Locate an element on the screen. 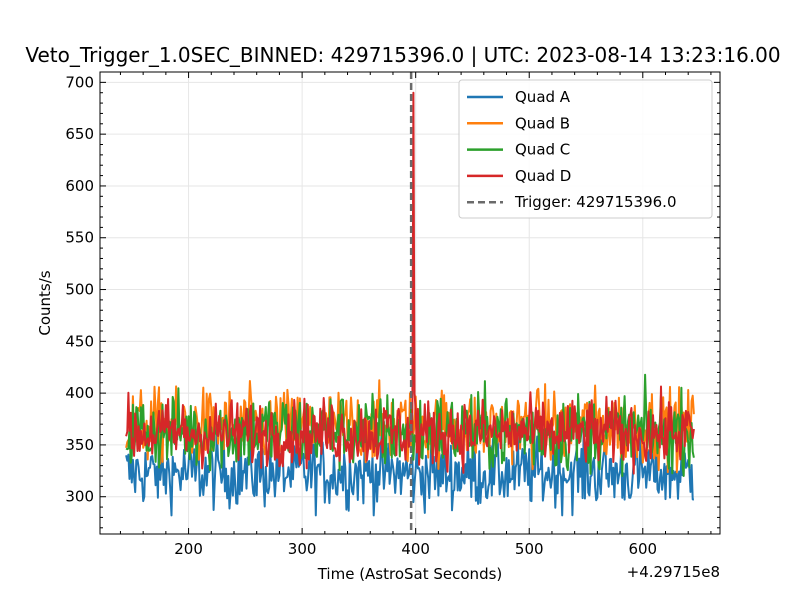 The image size is (800, 600). y-tick-label: 500 is located at coordinates (79, 290).